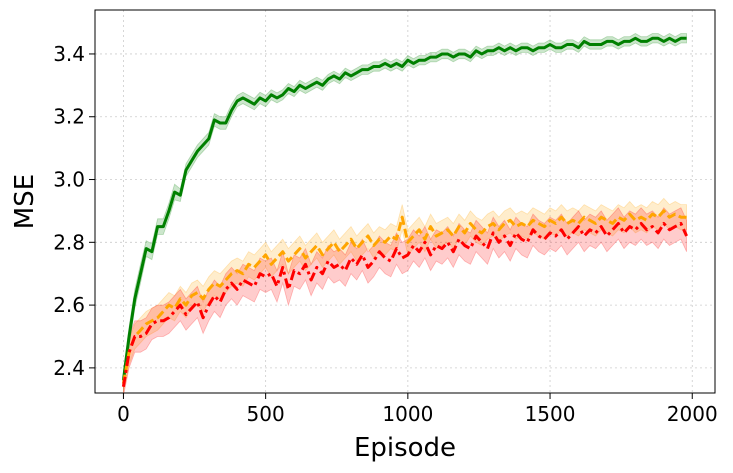 The image size is (733, 473). What do you see at coordinates (69, 117) in the screenshot?
I see `y-tick-label: 3.2` at bounding box center [69, 117].